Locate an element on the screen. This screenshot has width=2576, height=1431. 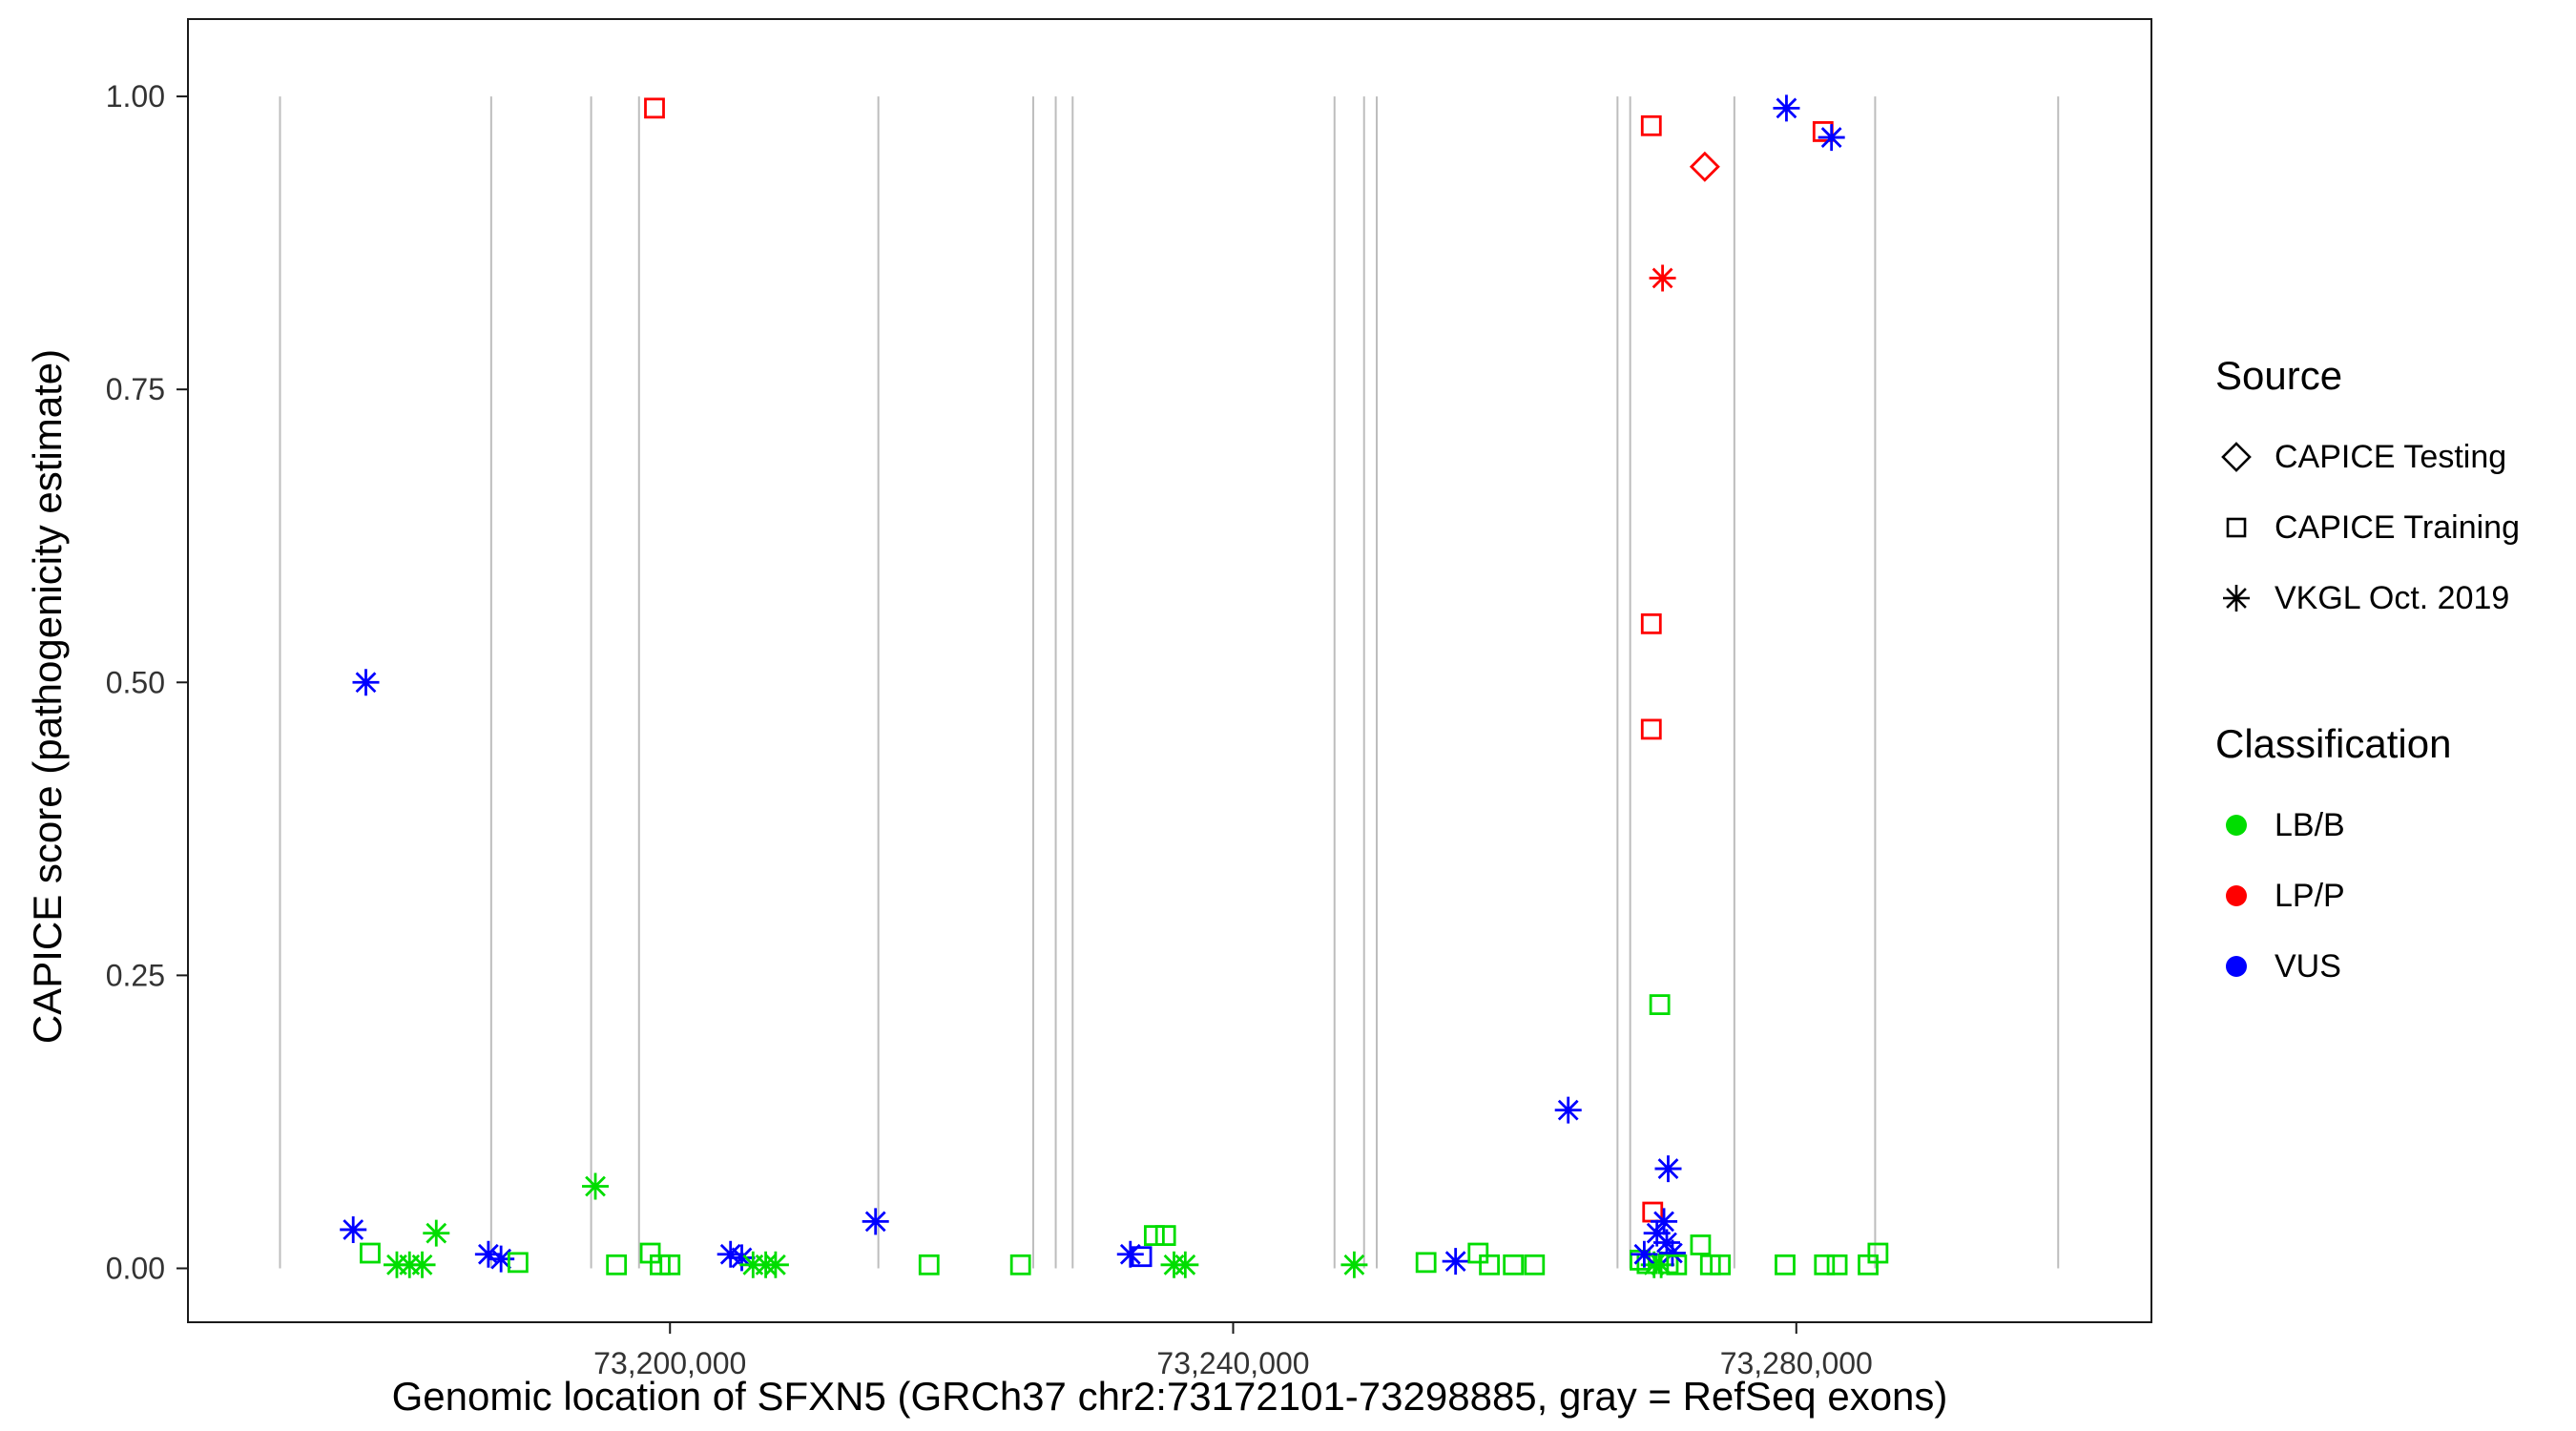
legend-item-vkgl: VKGL Oct. 2019 is located at coordinates (2367, 598).